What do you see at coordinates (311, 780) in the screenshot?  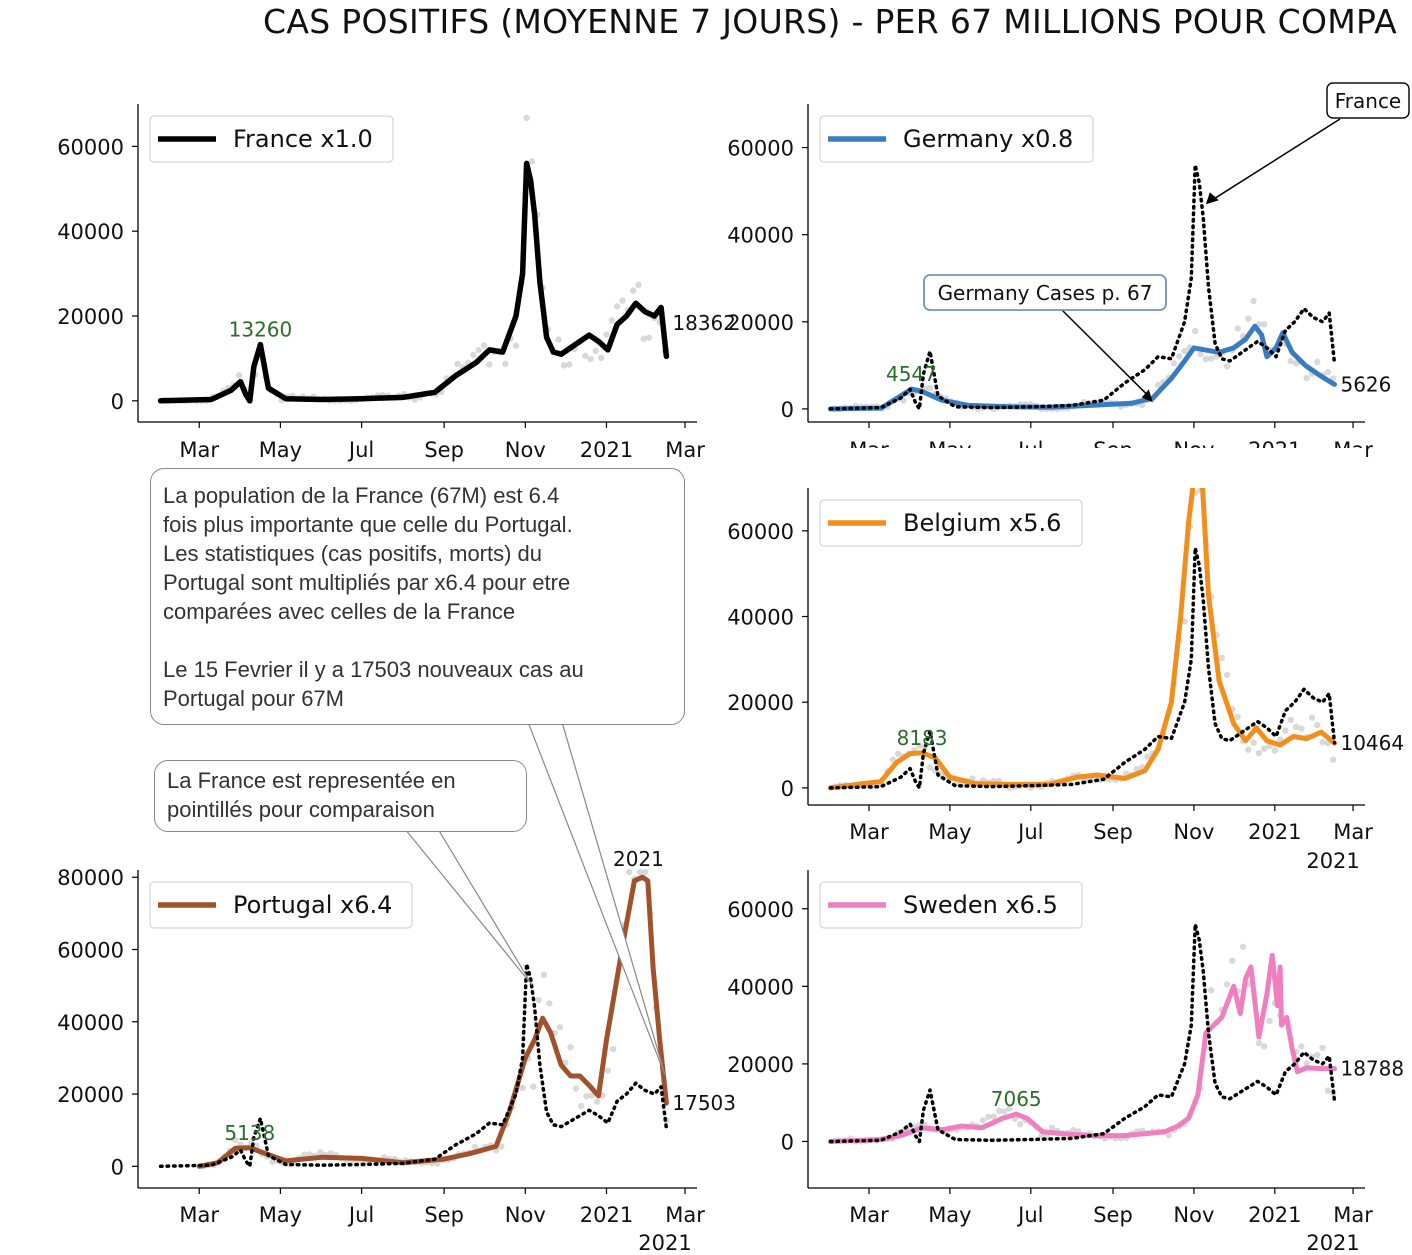 I see `dotted-note-line: La France est representée en` at bounding box center [311, 780].